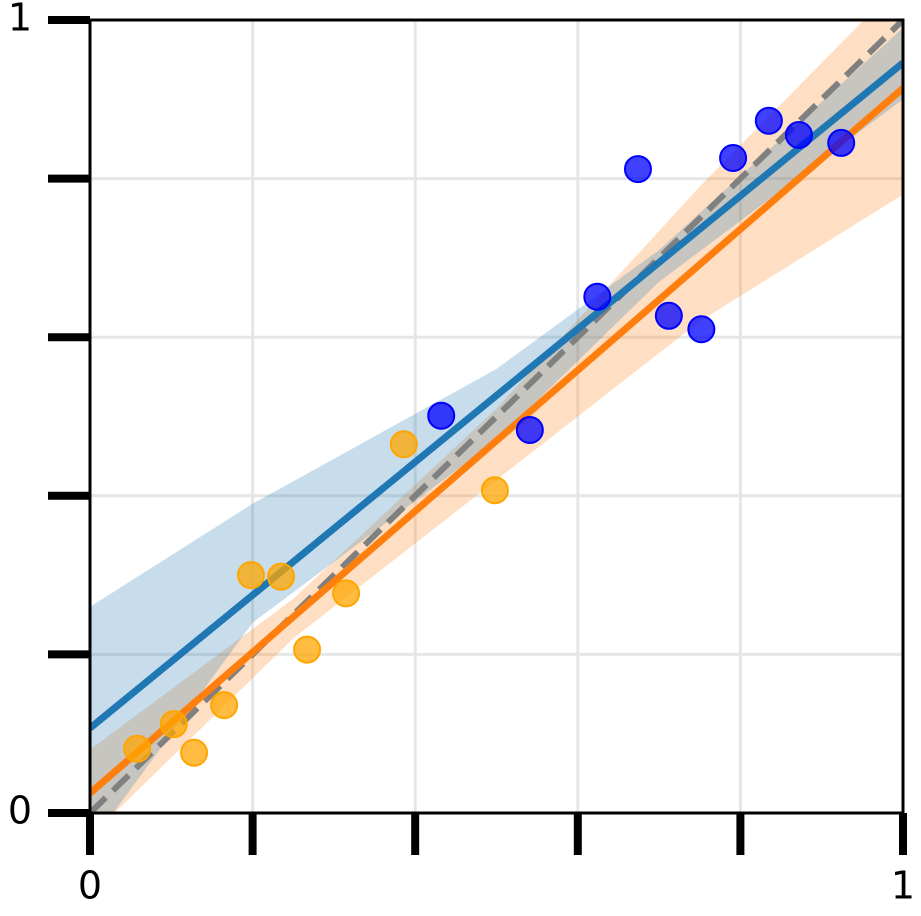 The height and width of the screenshot is (916, 921). Describe the element at coordinates (903, 886) in the screenshot. I see `x-tick-label: 1` at that location.